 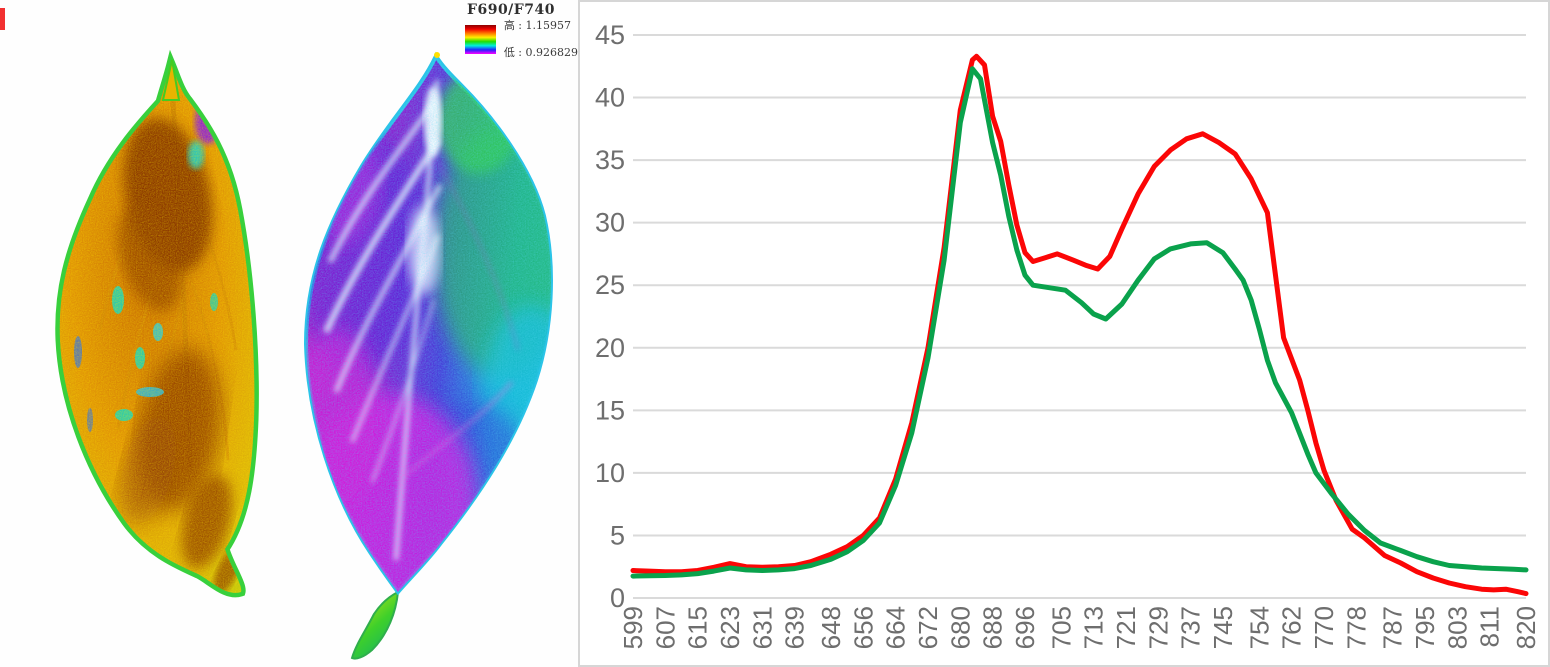 What do you see at coordinates (960, 627) in the screenshot?
I see `x-axis-tick-label: 680` at bounding box center [960, 627].